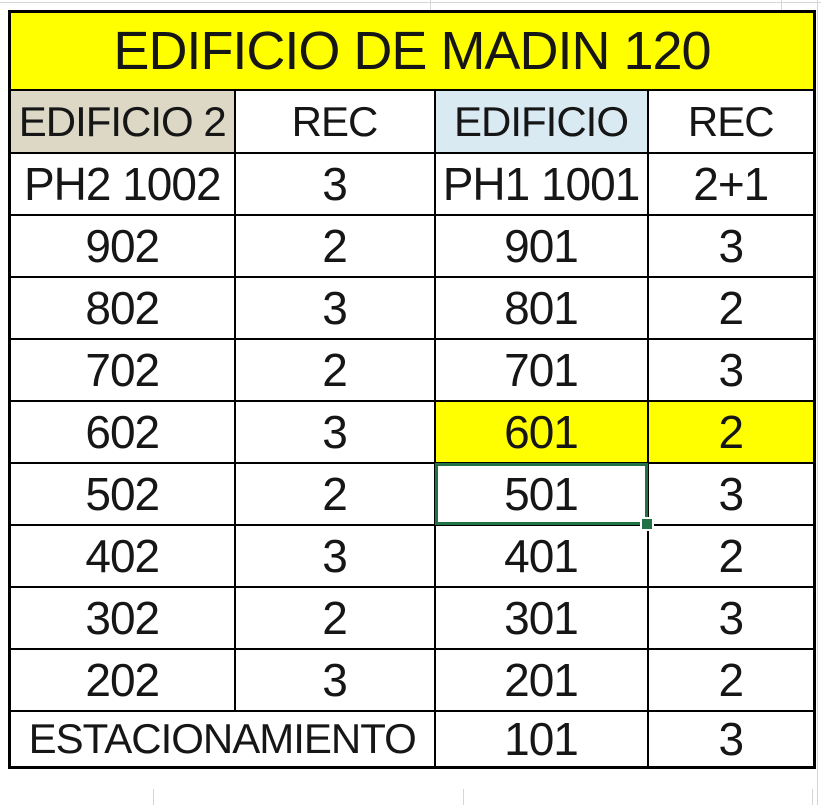 The image size is (821, 805). Describe the element at coordinates (541, 370) in the screenshot. I see `cell-unit: 701` at that location.